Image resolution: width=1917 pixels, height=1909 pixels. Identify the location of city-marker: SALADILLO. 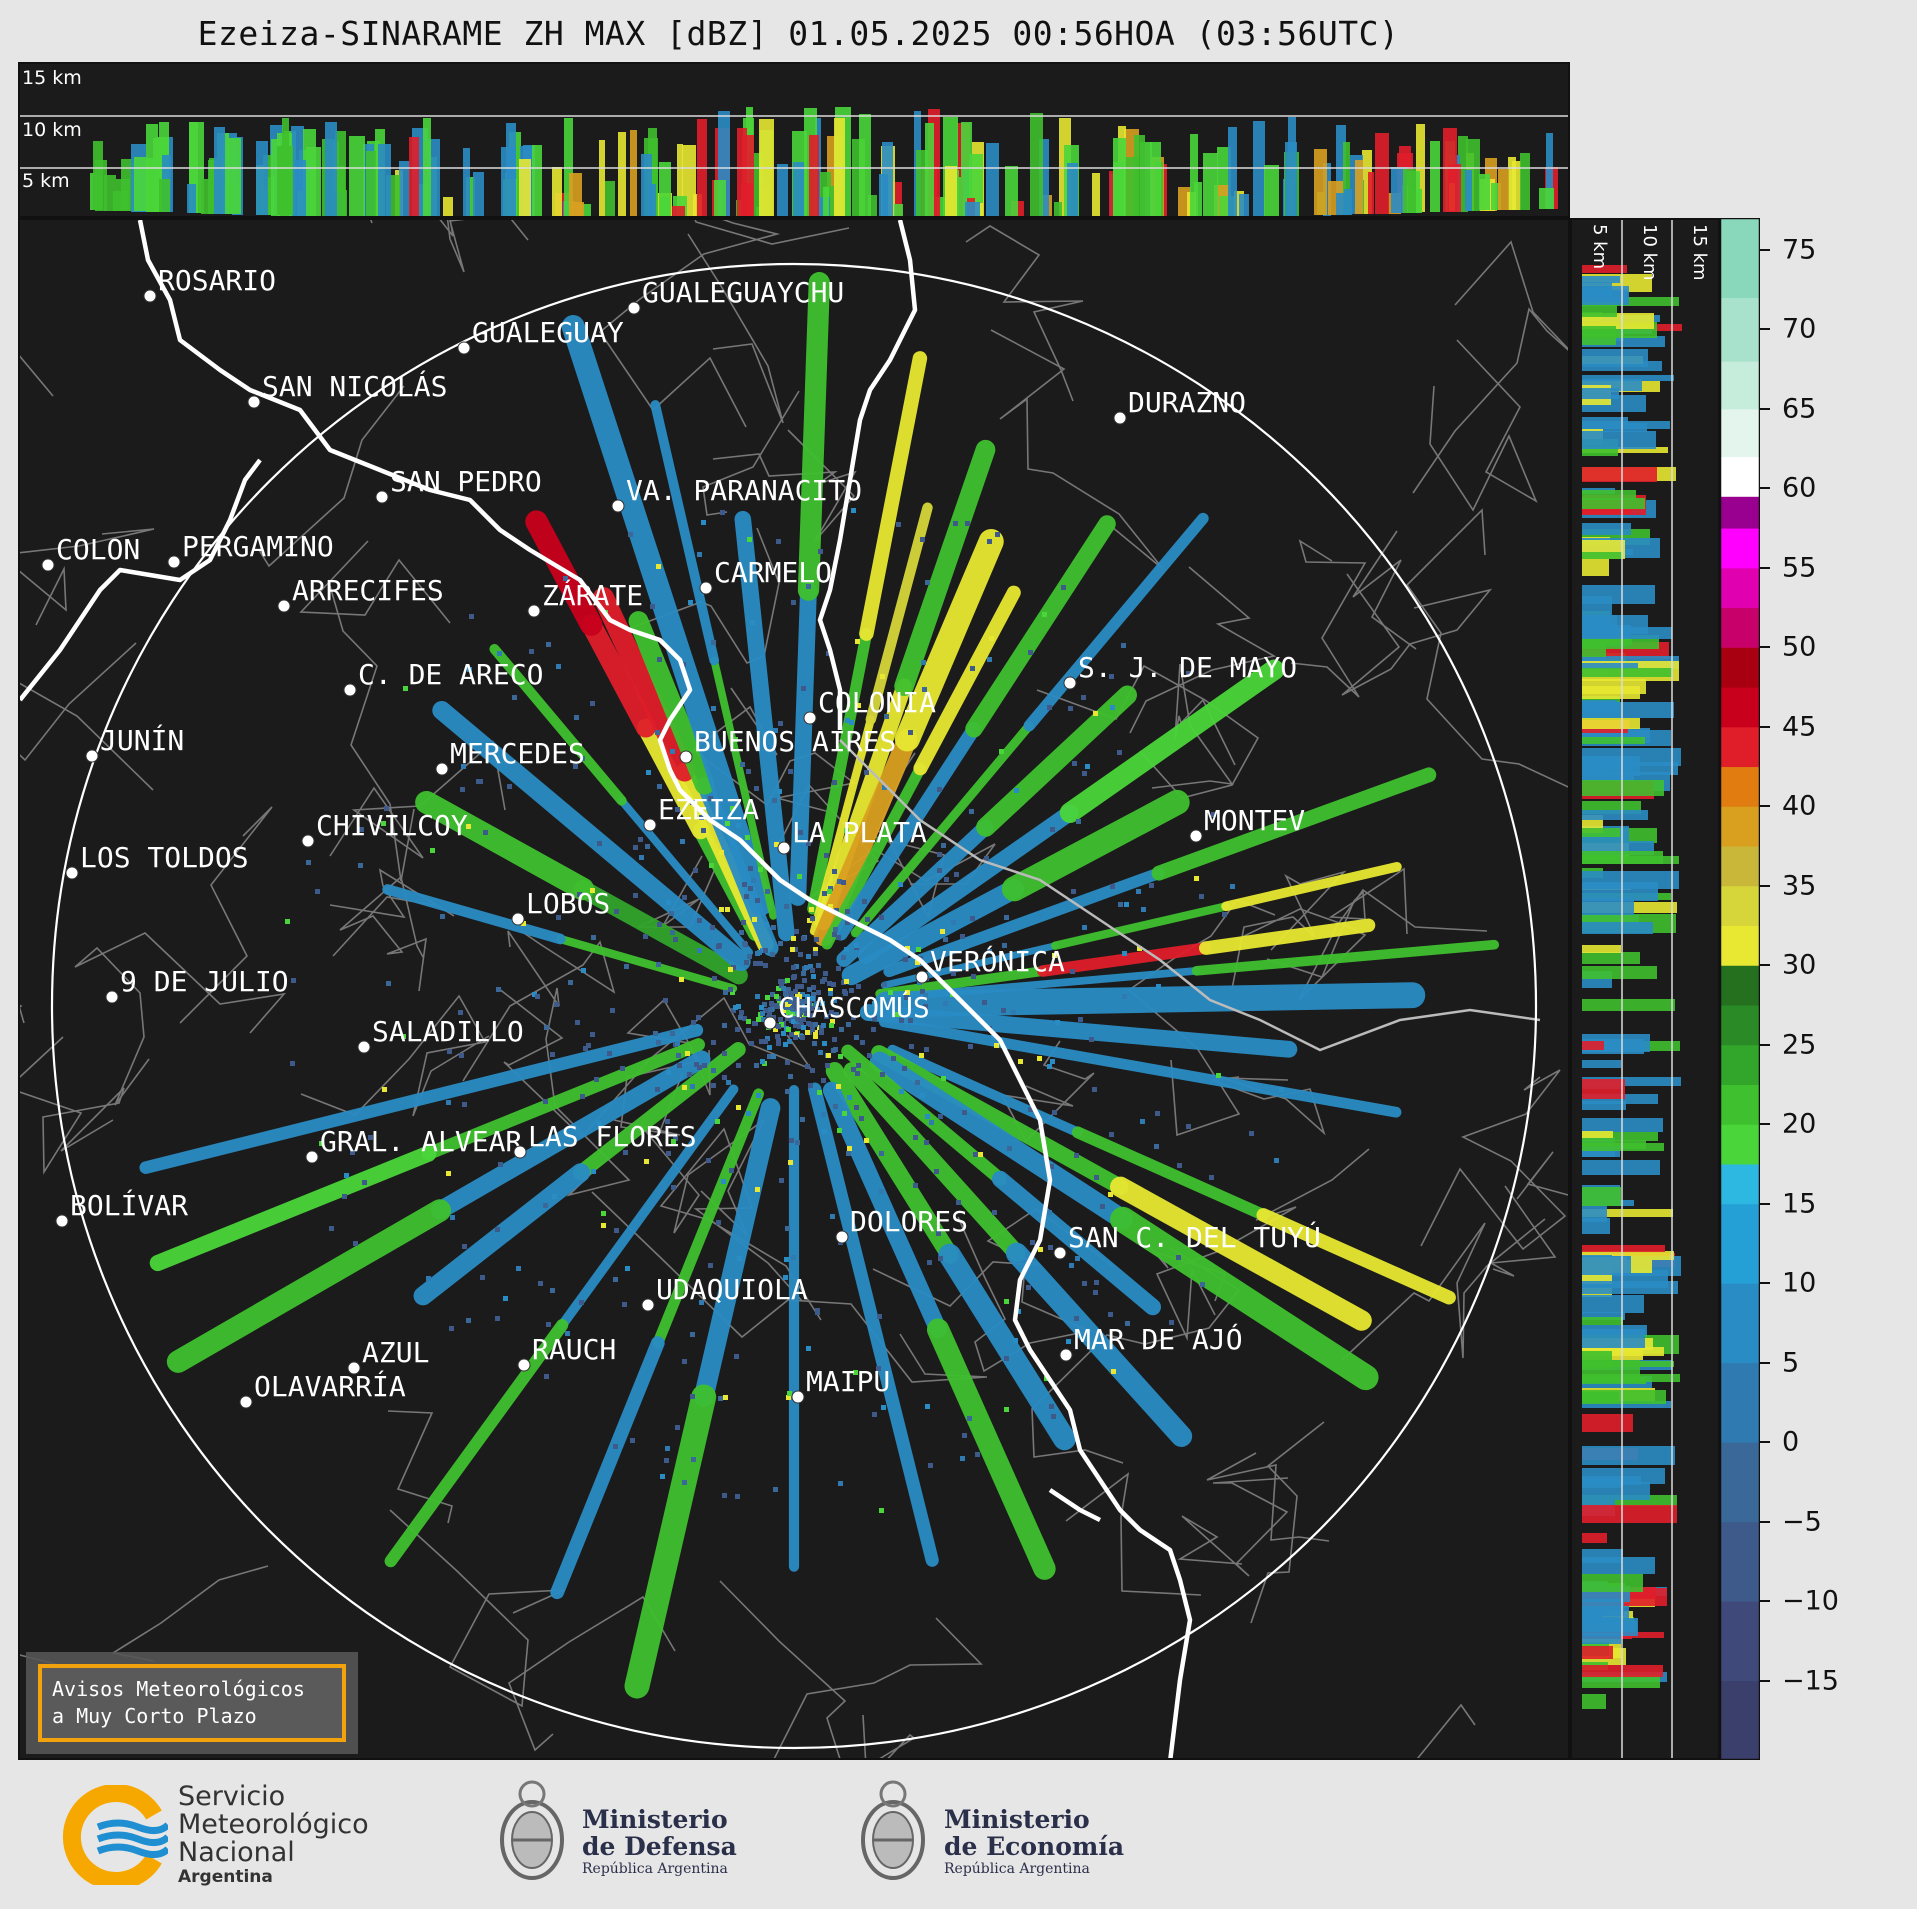
(440, 1034).